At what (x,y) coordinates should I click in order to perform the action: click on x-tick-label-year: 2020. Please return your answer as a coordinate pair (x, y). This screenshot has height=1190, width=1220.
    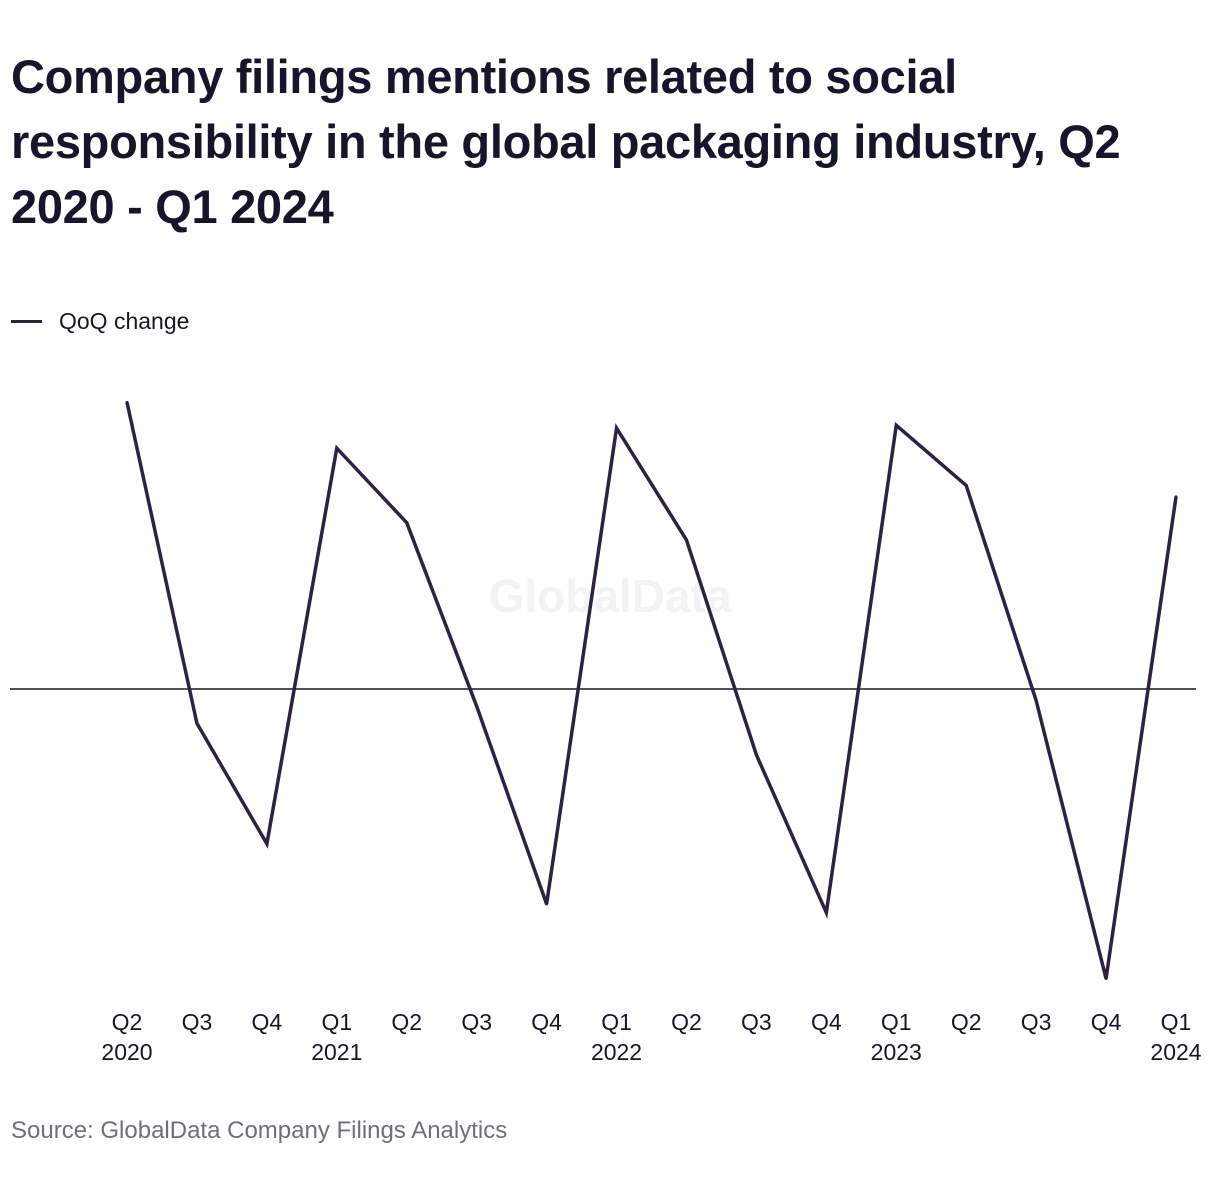
    Looking at the image, I should click on (126, 1052).